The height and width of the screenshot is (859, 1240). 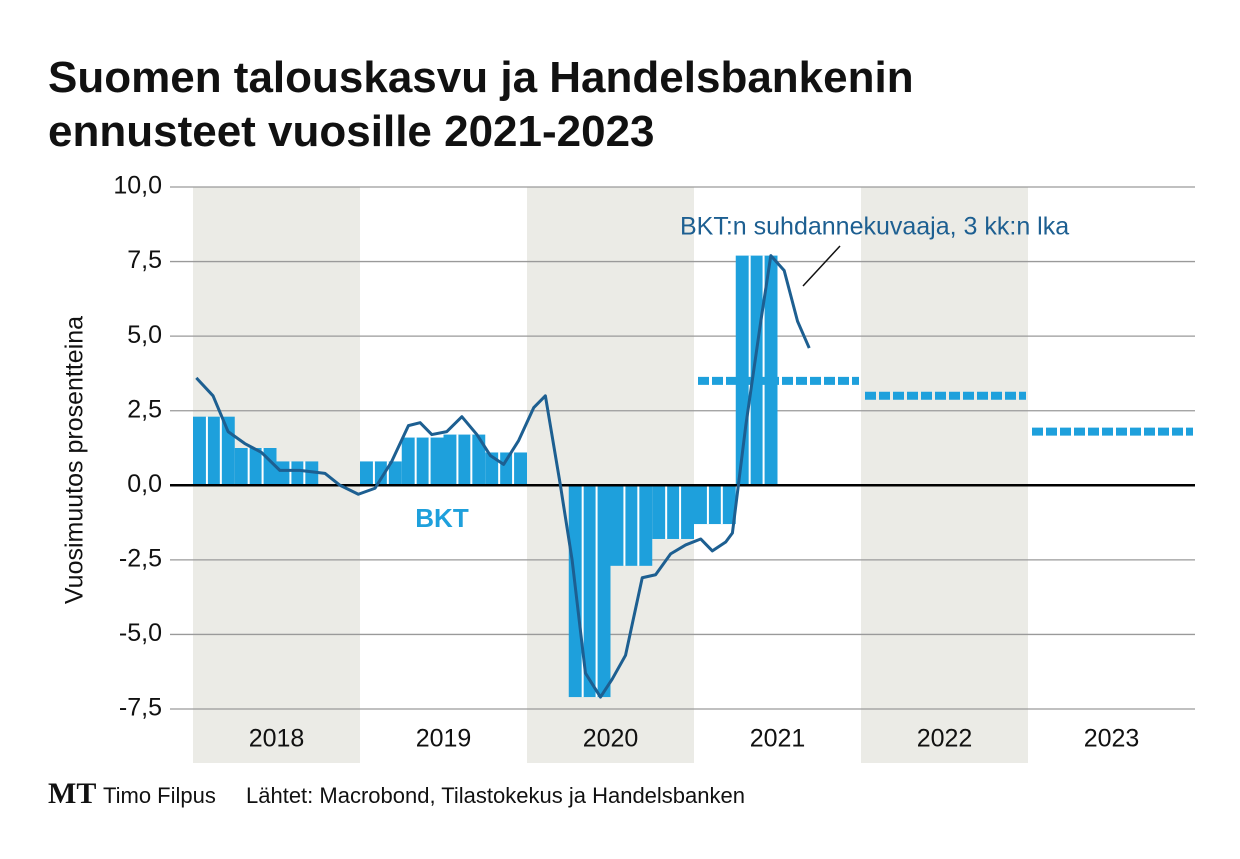 I want to click on x-tick-label: 2019, so click(x=444, y=739).